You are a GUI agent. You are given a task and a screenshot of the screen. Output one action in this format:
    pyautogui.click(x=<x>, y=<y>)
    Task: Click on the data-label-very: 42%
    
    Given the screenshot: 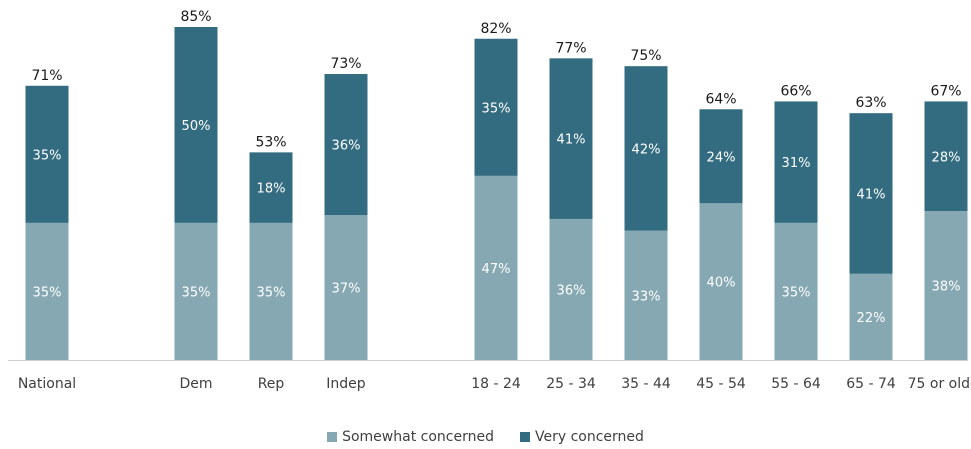 What is the action you would take?
    pyautogui.click(x=646, y=149)
    